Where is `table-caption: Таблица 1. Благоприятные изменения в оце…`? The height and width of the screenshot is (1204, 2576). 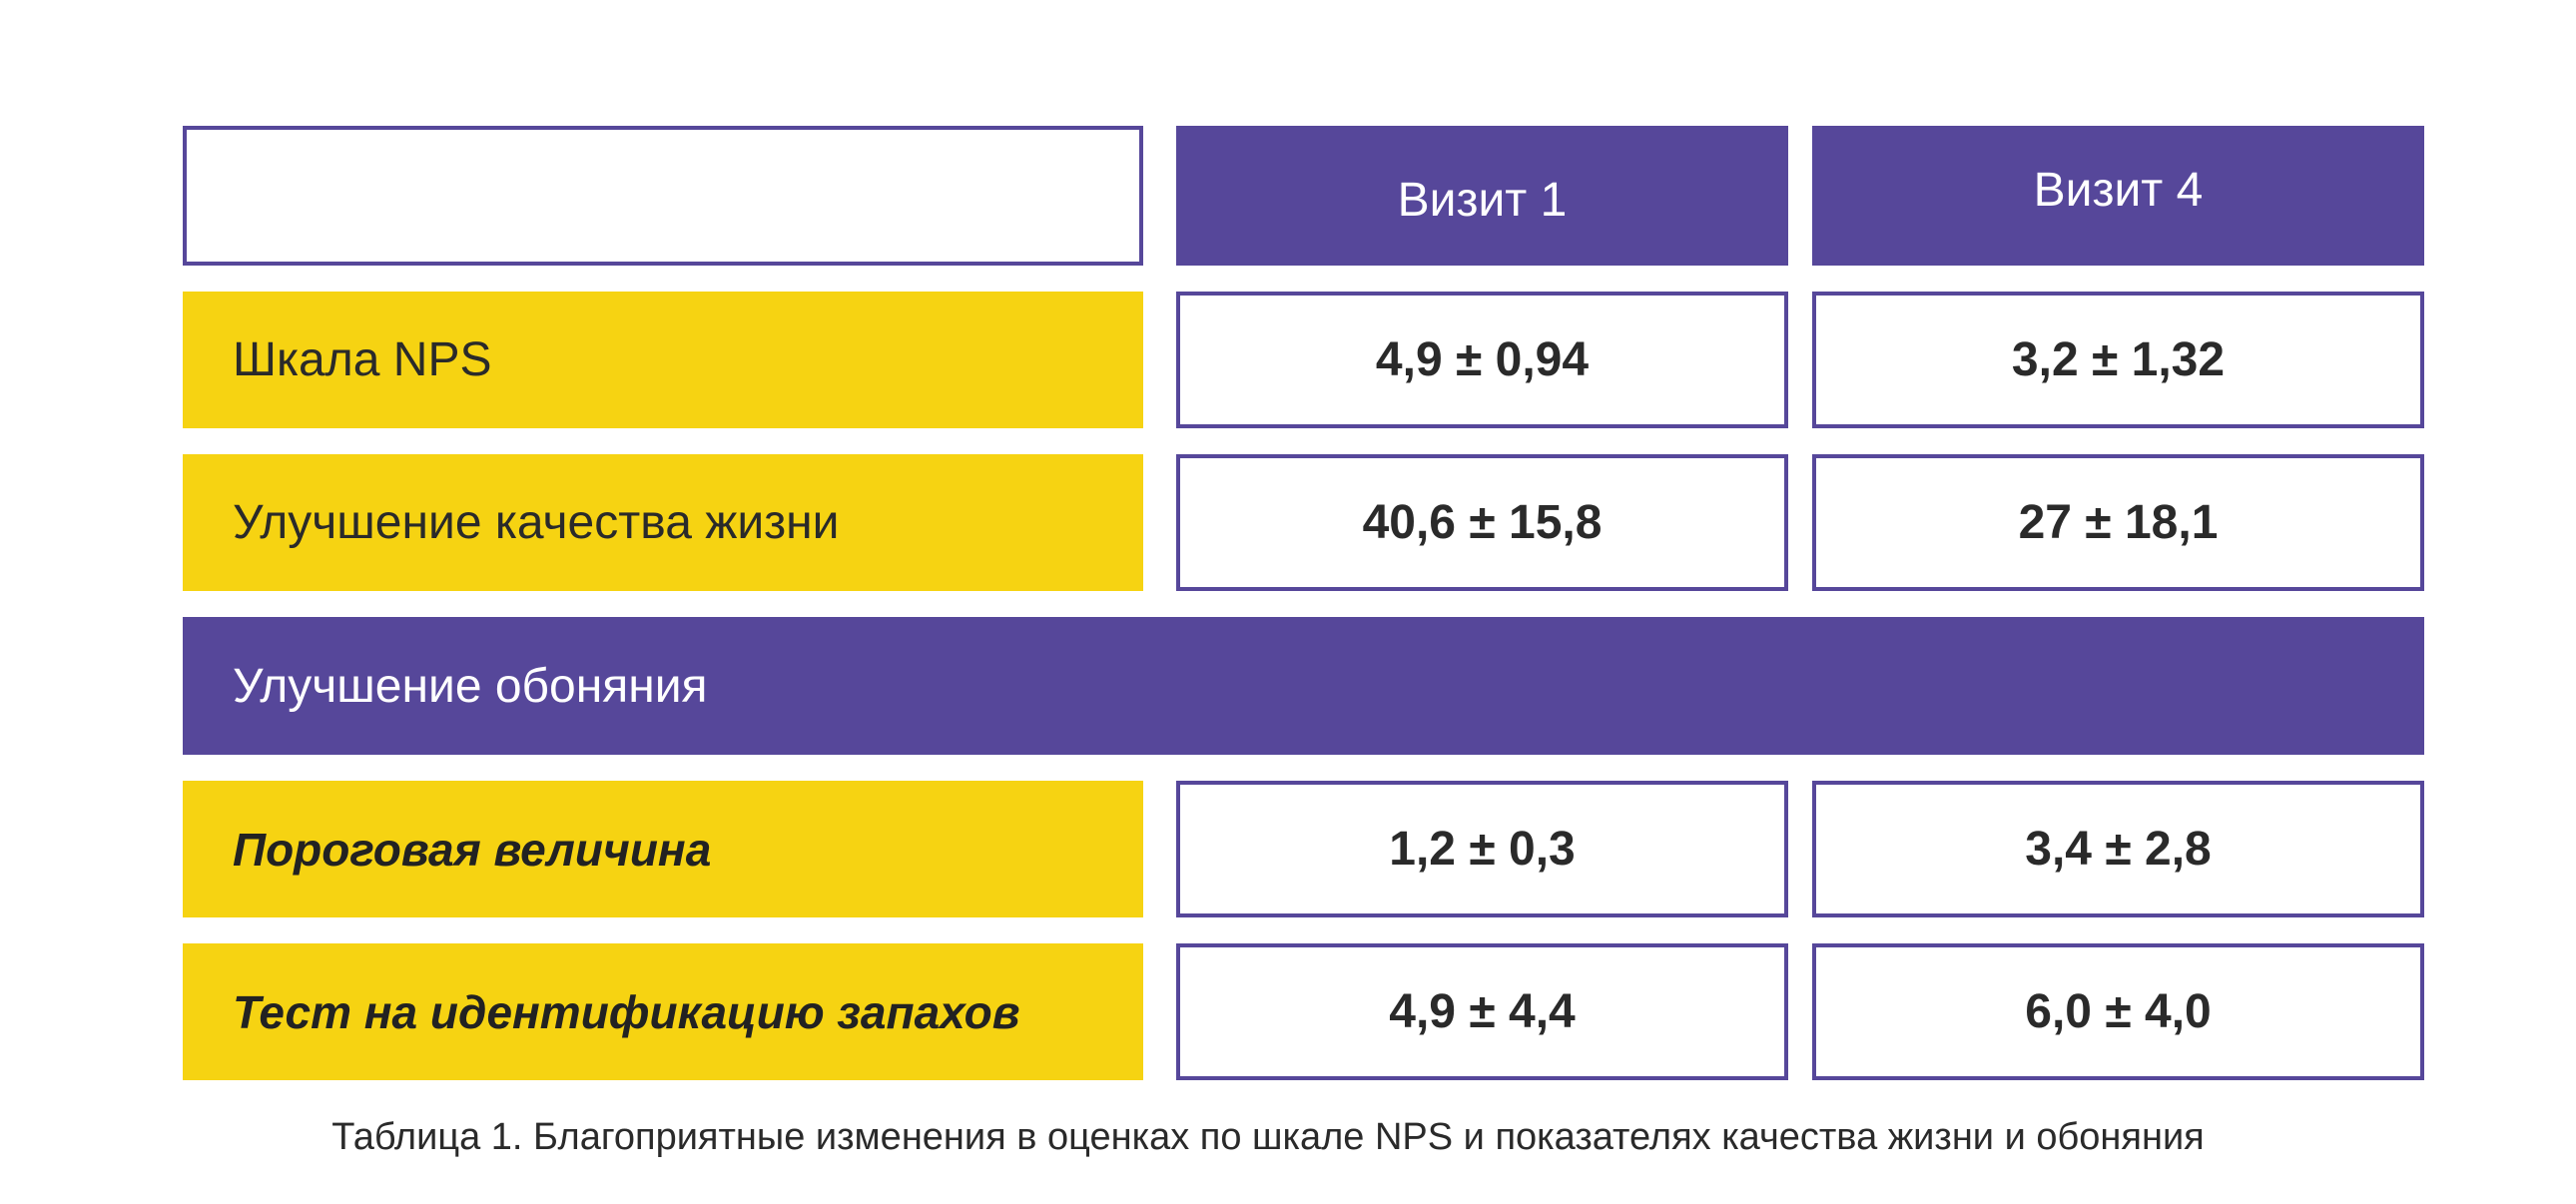
table-caption: Таблица 1. Благоприятные изменения в оце… is located at coordinates (1268, 1137).